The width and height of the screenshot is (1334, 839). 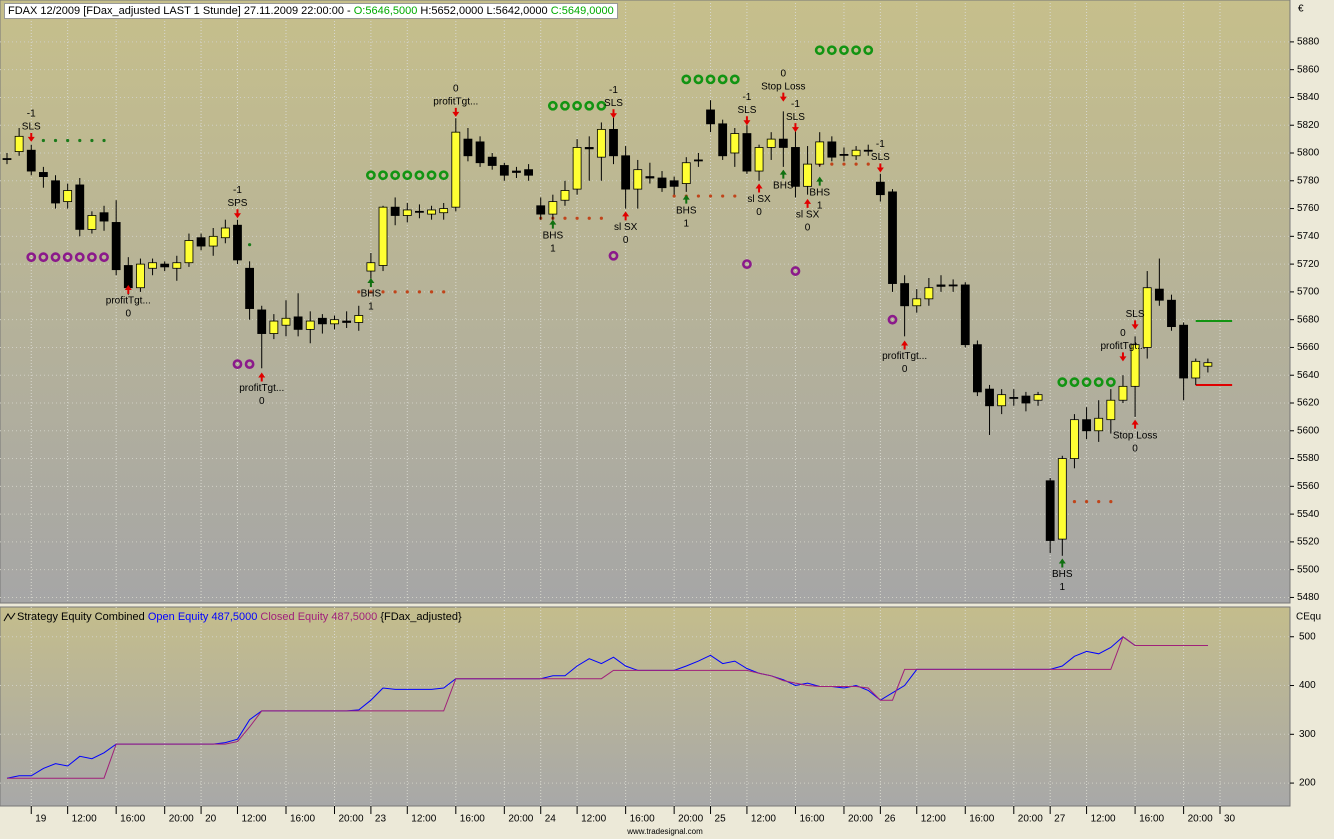 I want to click on x-tick-label: 23, so click(x=381, y=819).